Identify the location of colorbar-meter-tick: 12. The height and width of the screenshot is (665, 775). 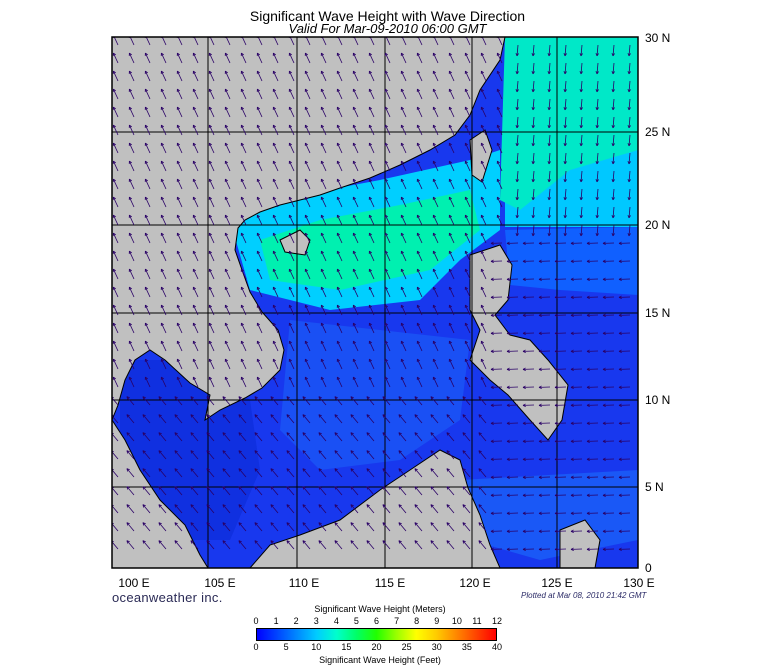
(497, 621).